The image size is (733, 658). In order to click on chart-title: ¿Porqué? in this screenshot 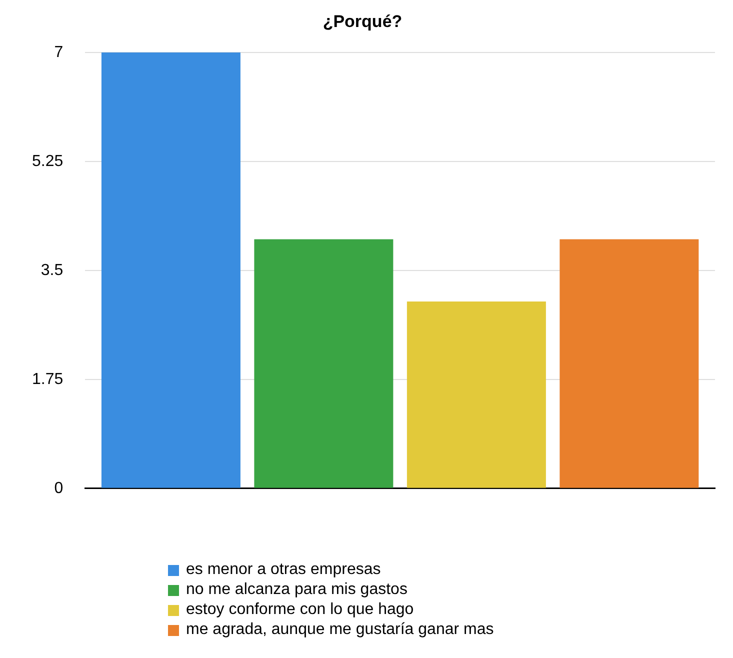, I will do `click(362, 21)`.